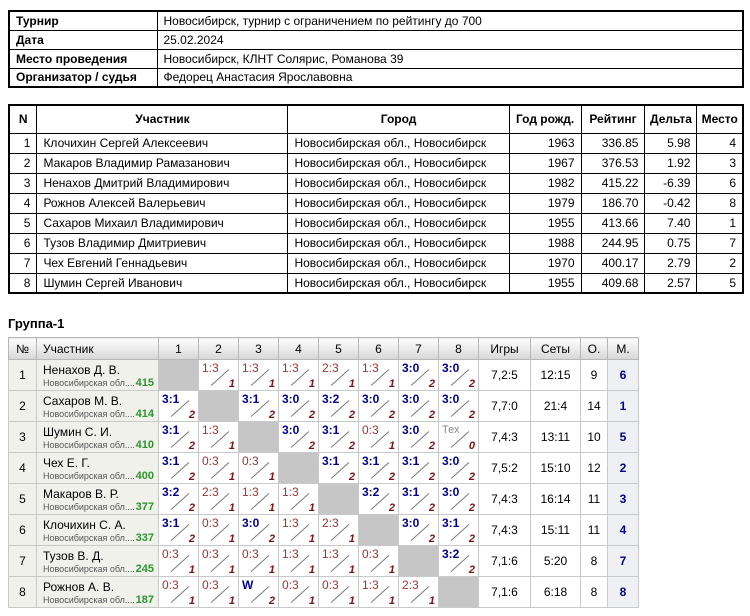  Describe the element at coordinates (162, 263) in the screenshot. I see `participant-name: Чех Евгений Геннадьевич` at that location.